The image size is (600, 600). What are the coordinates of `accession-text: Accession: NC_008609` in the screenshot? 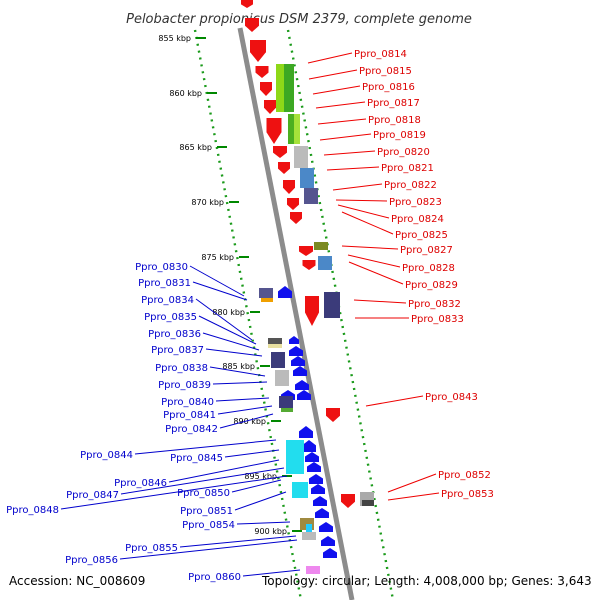 It's located at (77, 581).